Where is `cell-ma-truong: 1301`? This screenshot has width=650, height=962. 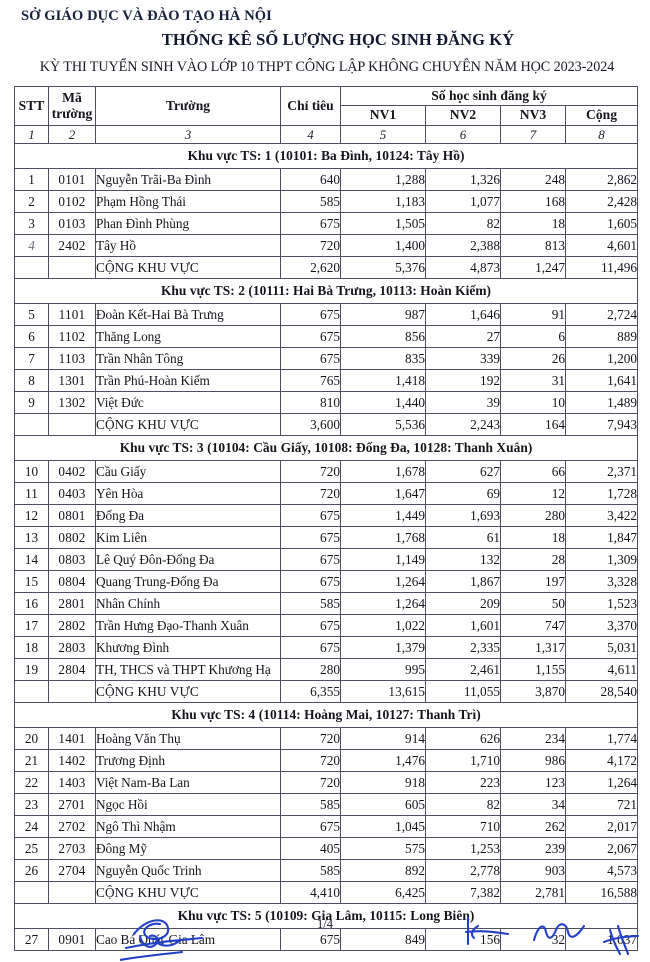
cell-ma-truong: 1301 is located at coordinates (72, 381).